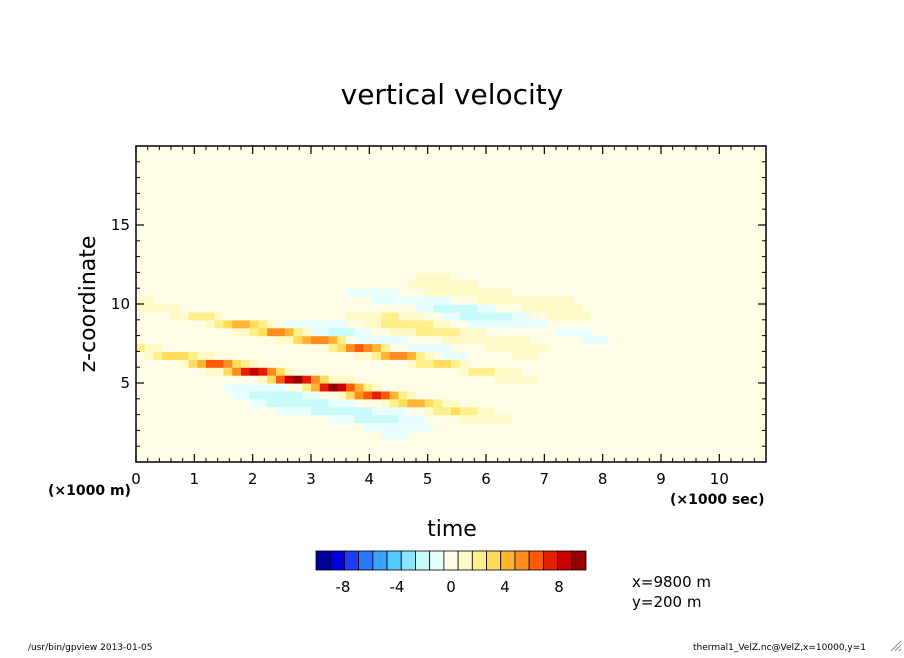  Describe the element at coordinates (896, 646) in the screenshot. I see `resize-grip-icon` at that location.